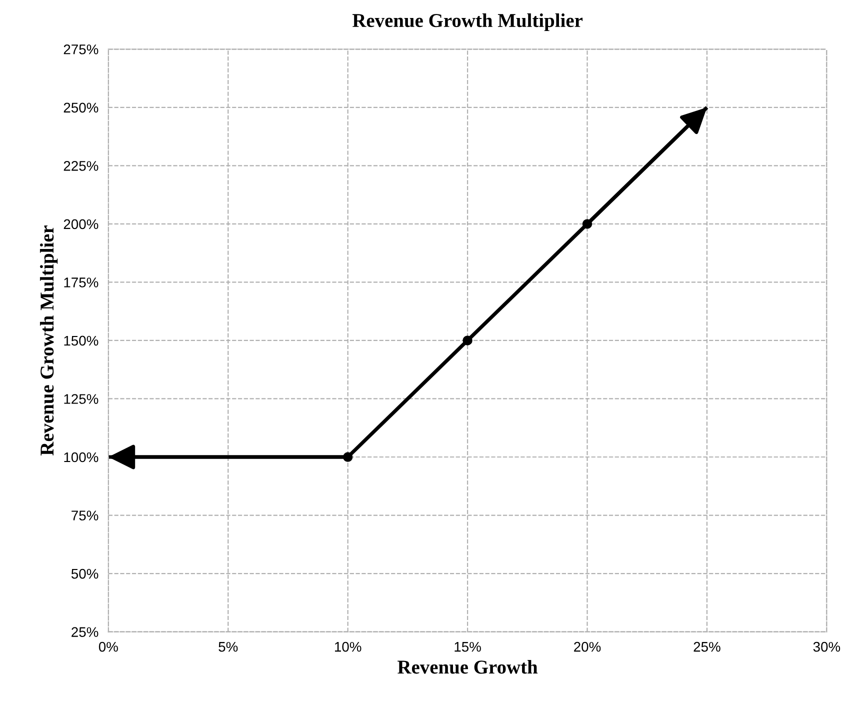 The image size is (847, 702). Describe the element at coordinates (467, 341) in the screenshot. I see `point` at that location.